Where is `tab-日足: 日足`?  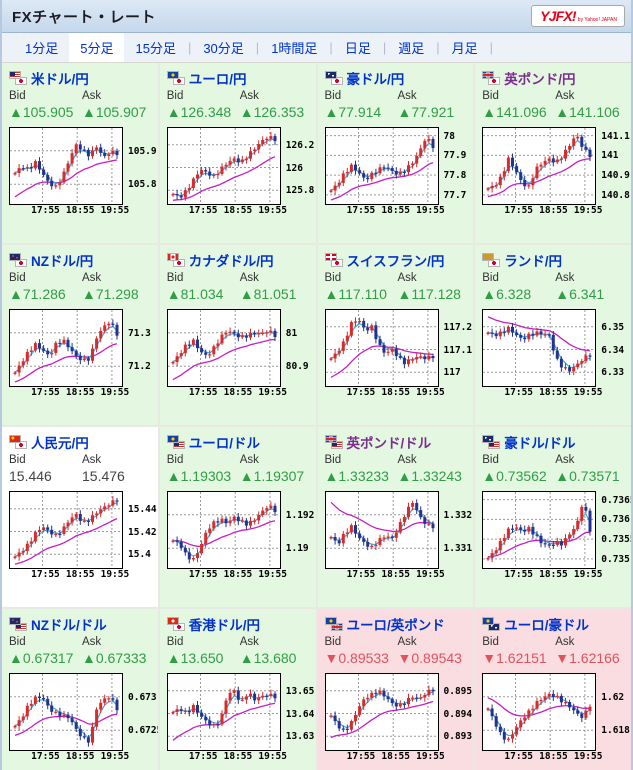 tab-日足: 日足 is located at coordinates (357, 48).